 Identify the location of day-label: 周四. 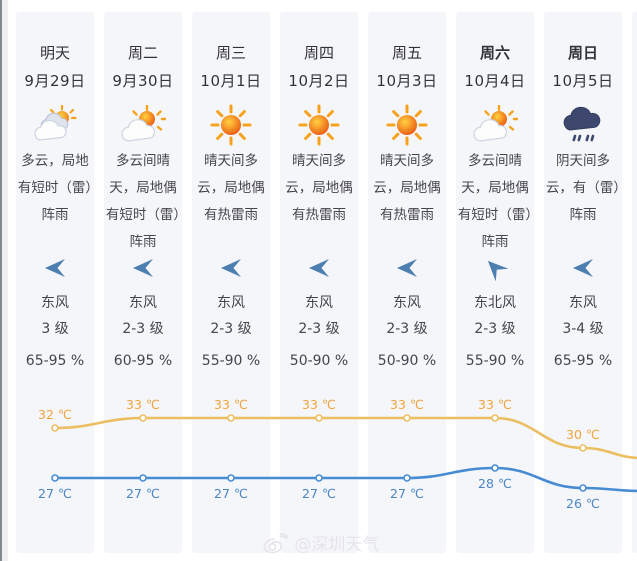
(318, 53).